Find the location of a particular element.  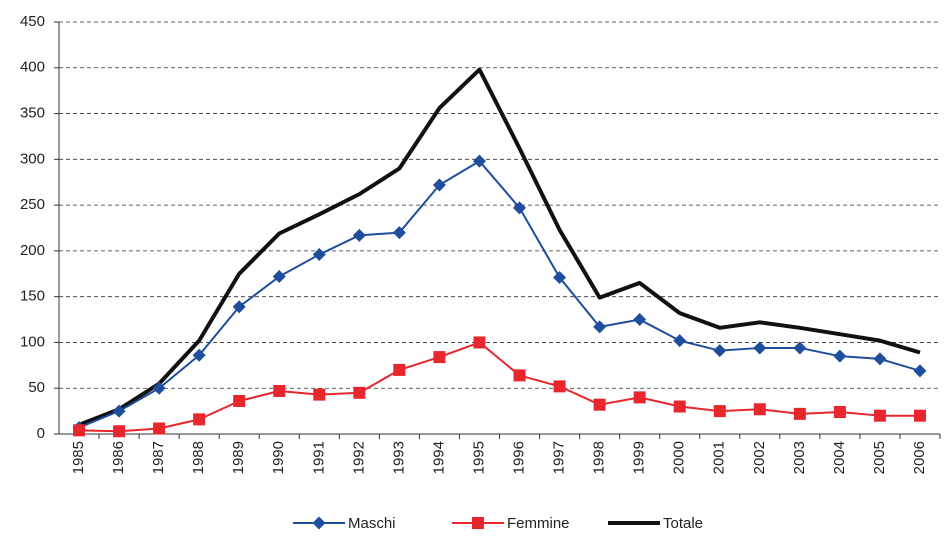

x-tick-label: 2000 is located at coordinates (679, 457).